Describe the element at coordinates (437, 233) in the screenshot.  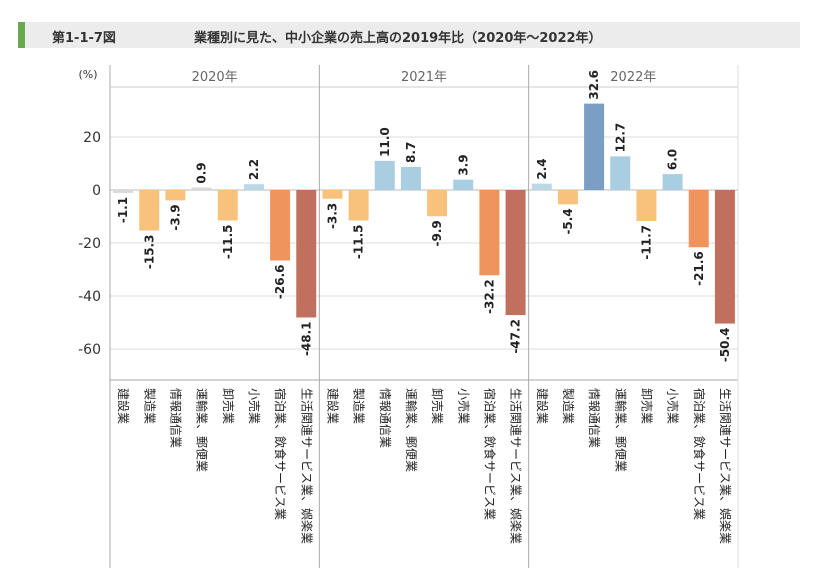
I see `value-label: -9.9` at that location.